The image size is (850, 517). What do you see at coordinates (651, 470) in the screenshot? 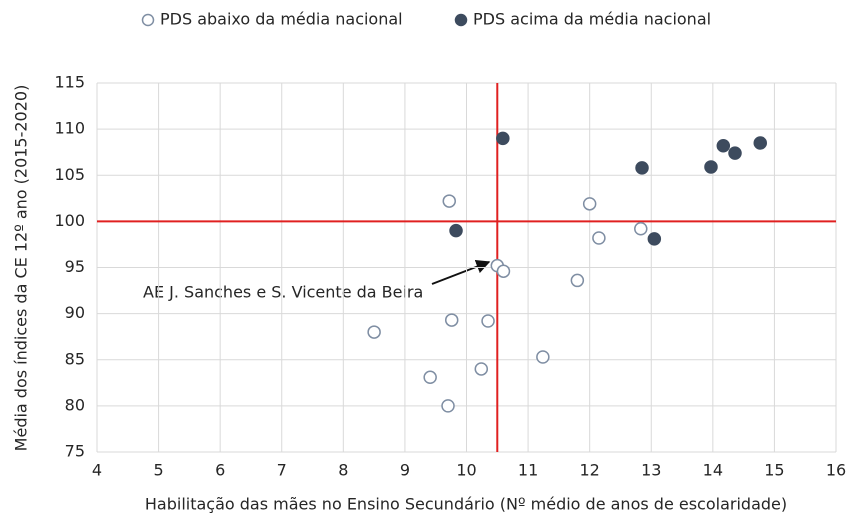
I see `x-tick-label: 13` at bounding box center [651, 470].